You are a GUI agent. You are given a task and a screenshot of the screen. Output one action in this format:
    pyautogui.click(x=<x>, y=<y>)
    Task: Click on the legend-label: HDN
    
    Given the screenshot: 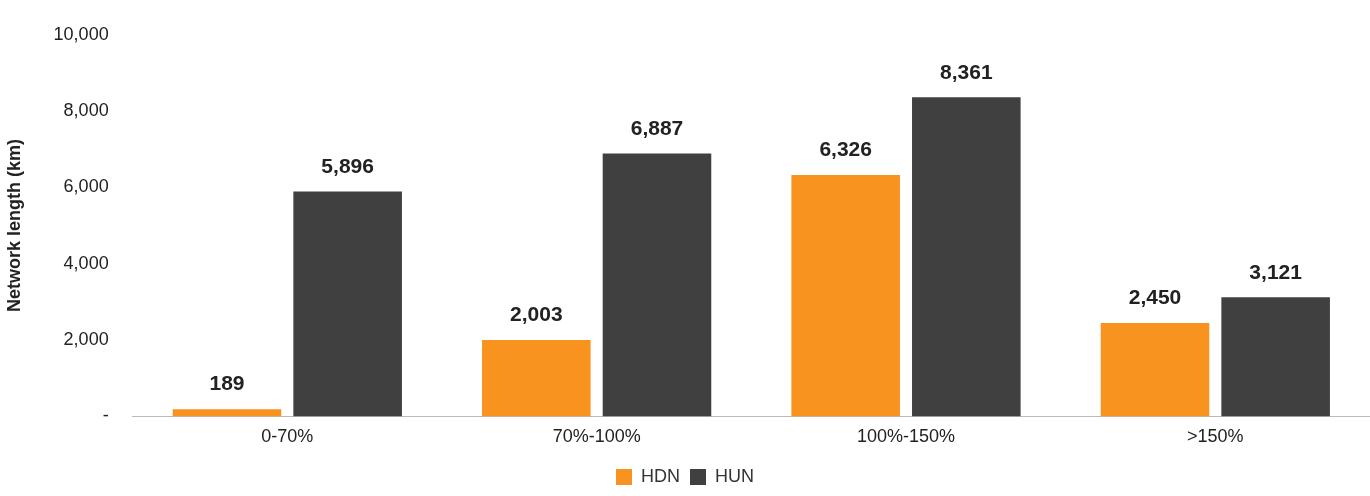 What is the action you would take?
    pyautogui.click(x=660, y=475)
    